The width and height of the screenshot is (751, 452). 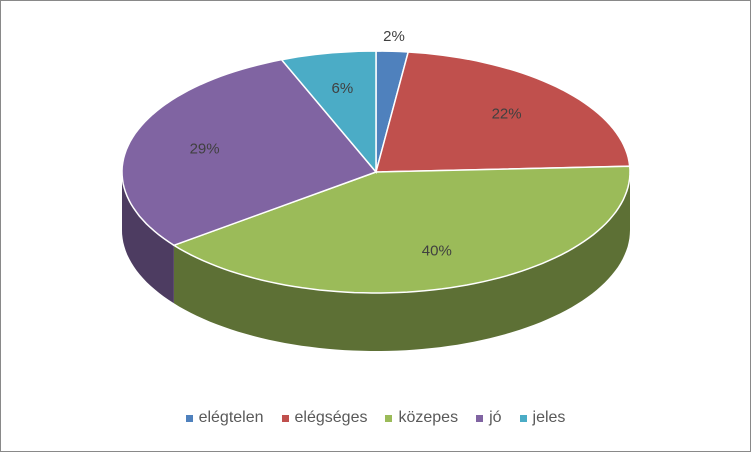 I want to click on slice-side, so click(x=148, y=238).